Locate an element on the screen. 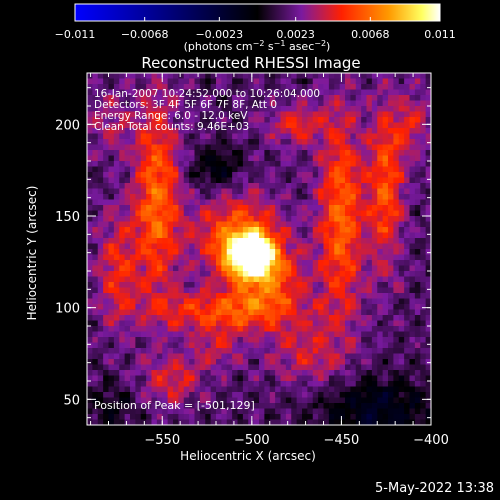 The image size is (500, 500). x-tick-label: −400 is located at coordinates (431, 440).